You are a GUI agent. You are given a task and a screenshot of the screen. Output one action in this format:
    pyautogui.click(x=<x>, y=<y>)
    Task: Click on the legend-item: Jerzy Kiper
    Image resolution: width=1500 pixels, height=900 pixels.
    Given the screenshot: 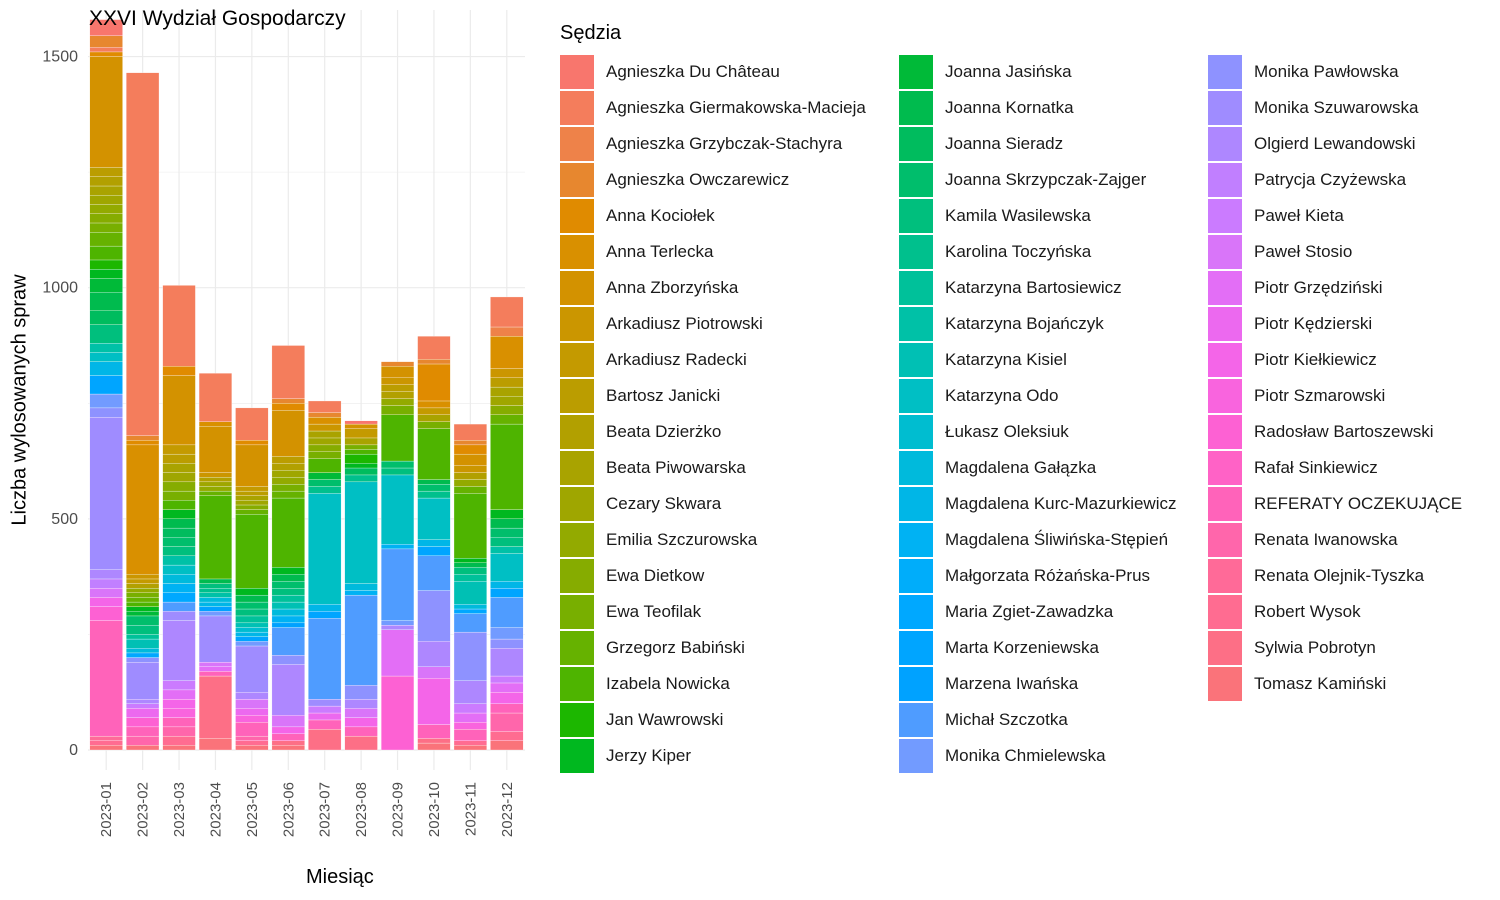 What is the action you would take?
    pyautogui.click(x=625, y=756)
    